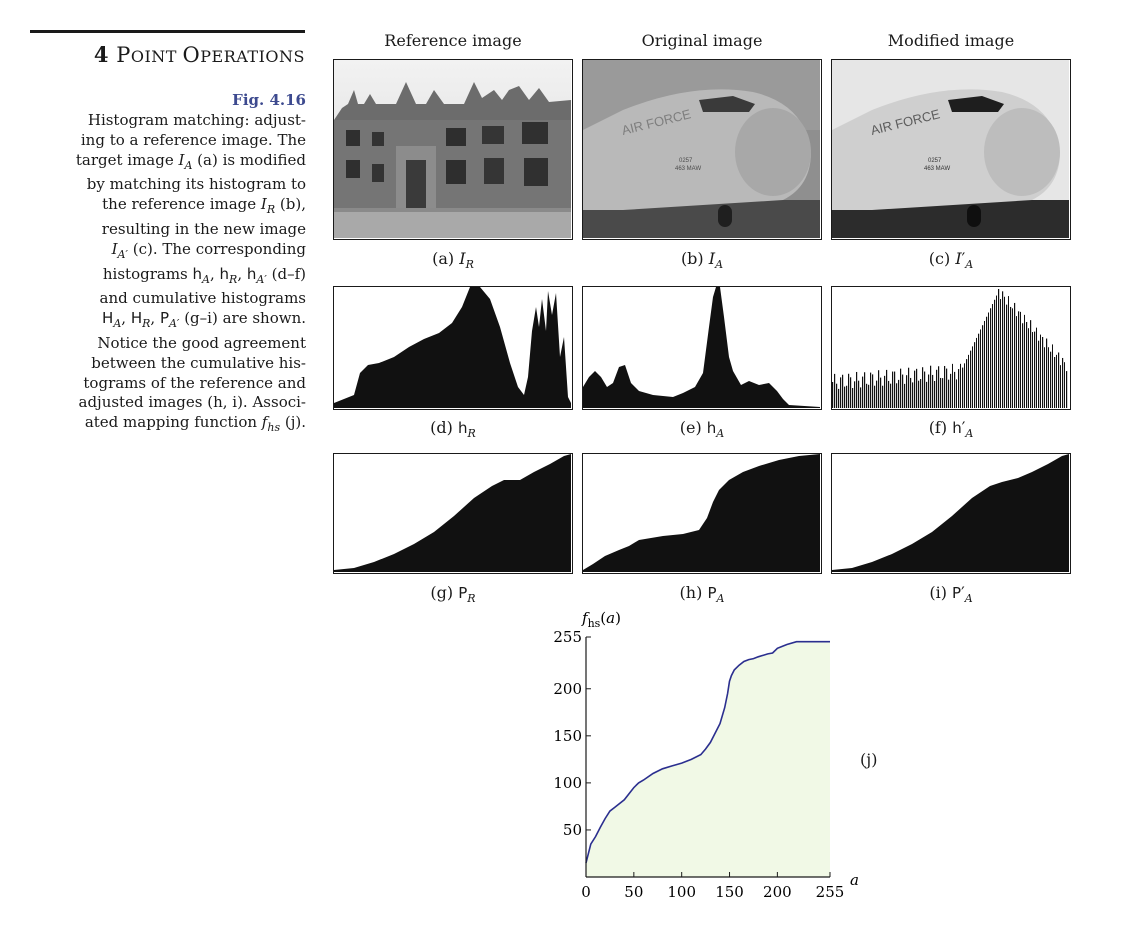 The image size is (1127, 939). Describe the element at coordinates (706, 755) in the screenshot. I see `mapping-function-plot: 0 50 100 150 200 255 50 100 150 200 255 fhs(a) a` at that location.